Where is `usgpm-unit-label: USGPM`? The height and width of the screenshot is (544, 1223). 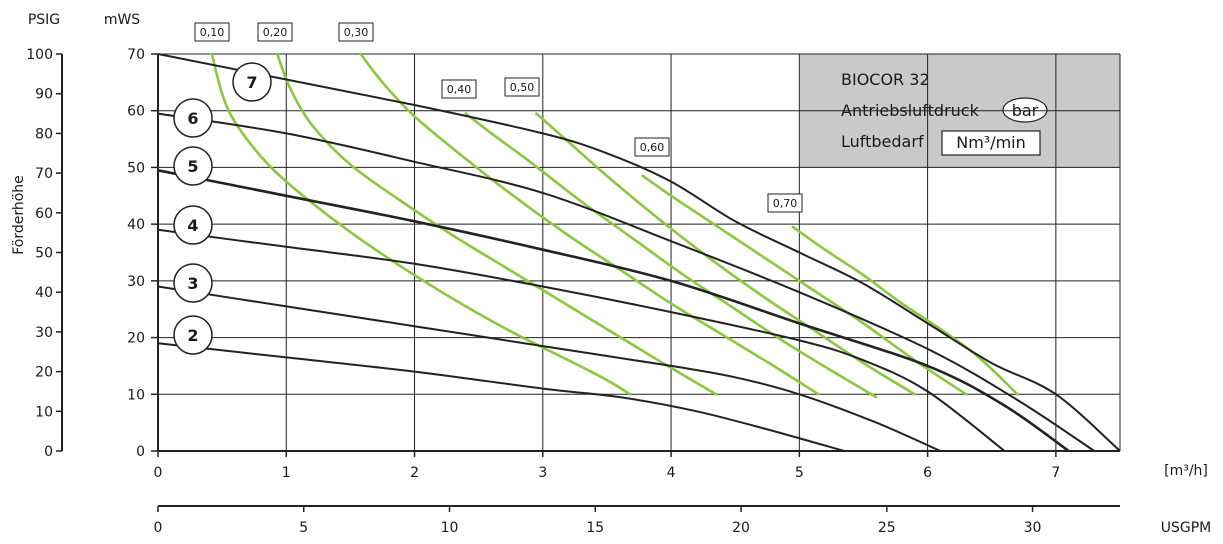 usgpm-unit-label: USGPM is located at coordinates (1186, 528).